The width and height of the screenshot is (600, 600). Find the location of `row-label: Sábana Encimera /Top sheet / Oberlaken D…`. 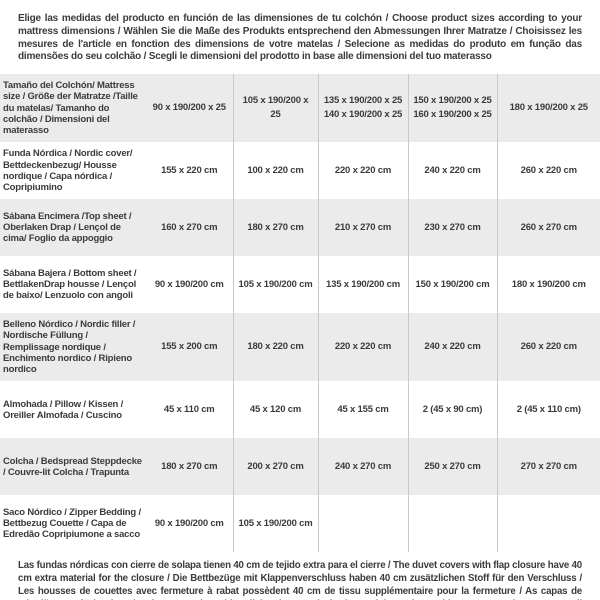

row-label: Sábana Encimera /Top sheet / Oberlaken D… is located at coordinates (67, 227).